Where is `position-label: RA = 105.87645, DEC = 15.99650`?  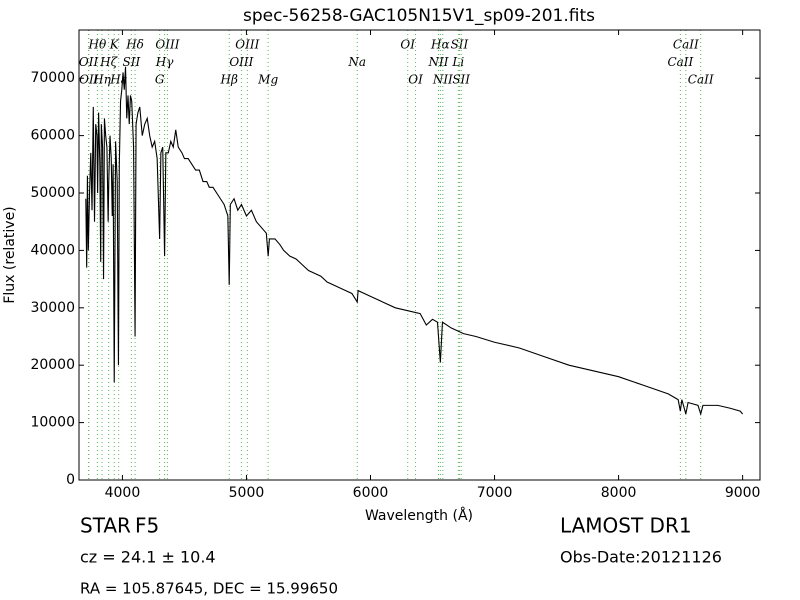
position-label: RA = 105.87645, DEC = 15.99650 is located at coordinates (209, 589).